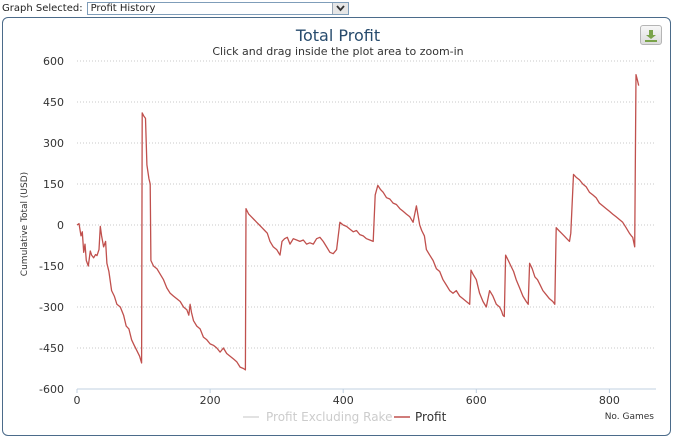  Describe the element at coordinates (51, 348) in the screenshot. I see `y-tick-label: -450` at that location.